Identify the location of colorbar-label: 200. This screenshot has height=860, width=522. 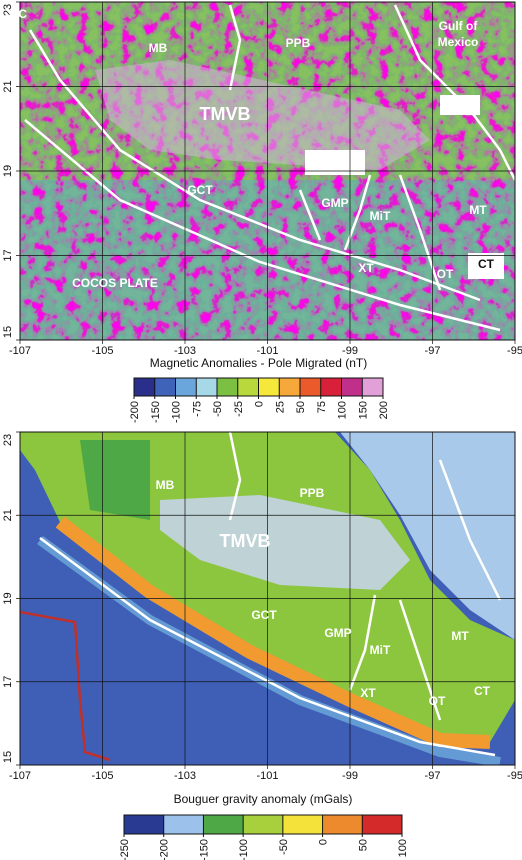
(384, 410).